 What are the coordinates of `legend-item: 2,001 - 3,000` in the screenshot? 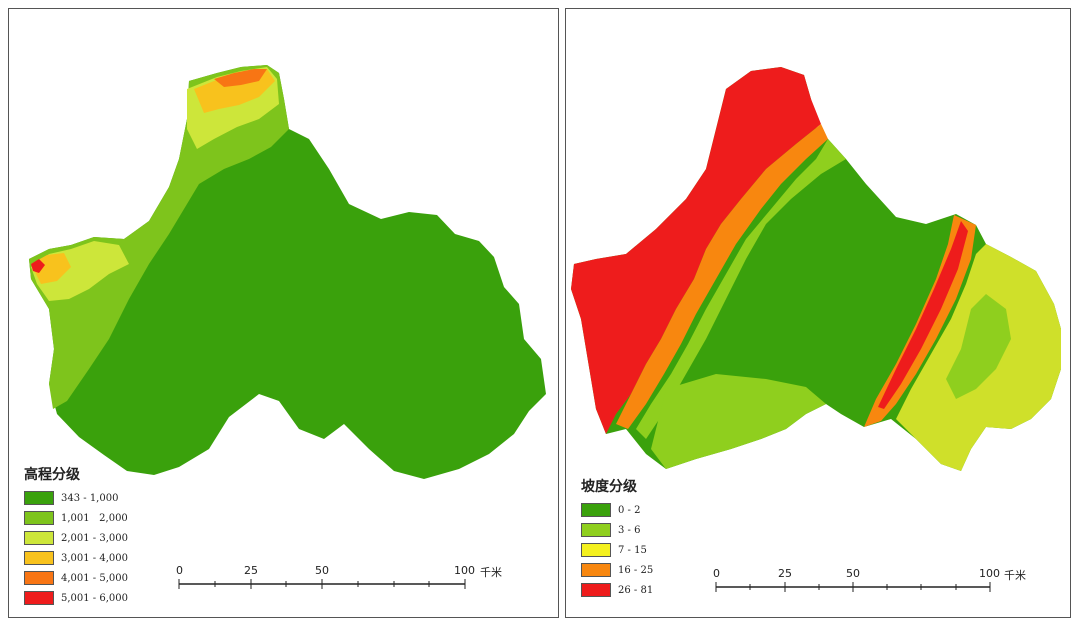 It's located at (76, 538).